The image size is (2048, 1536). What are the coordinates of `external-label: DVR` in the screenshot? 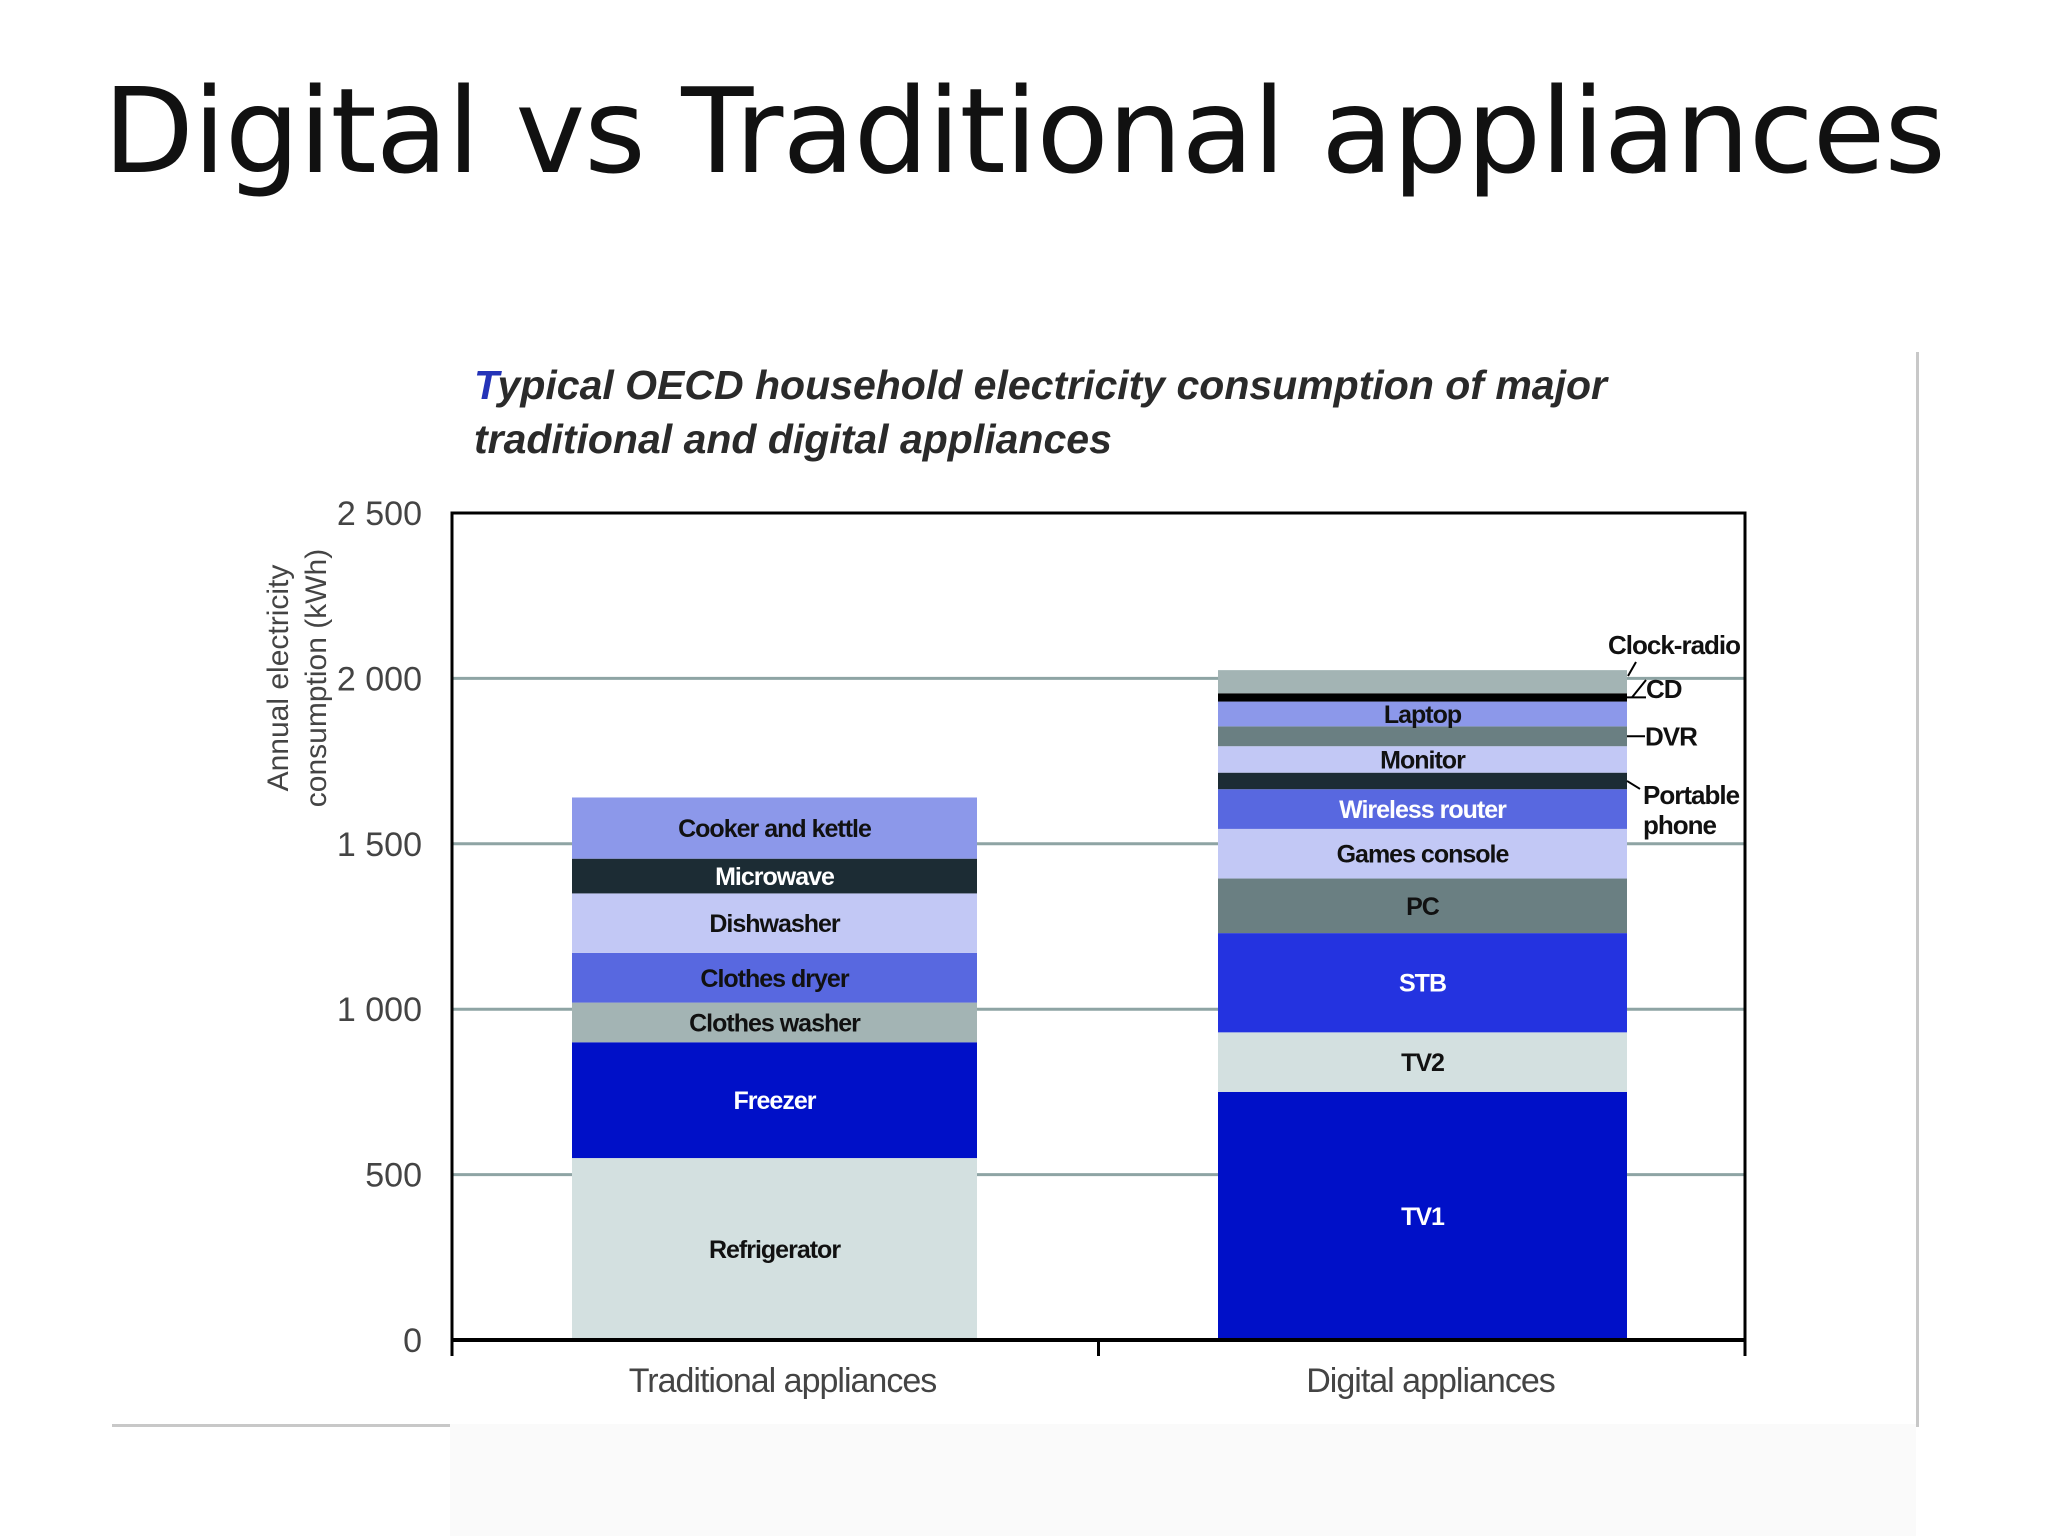 It's located at (1671, 736).